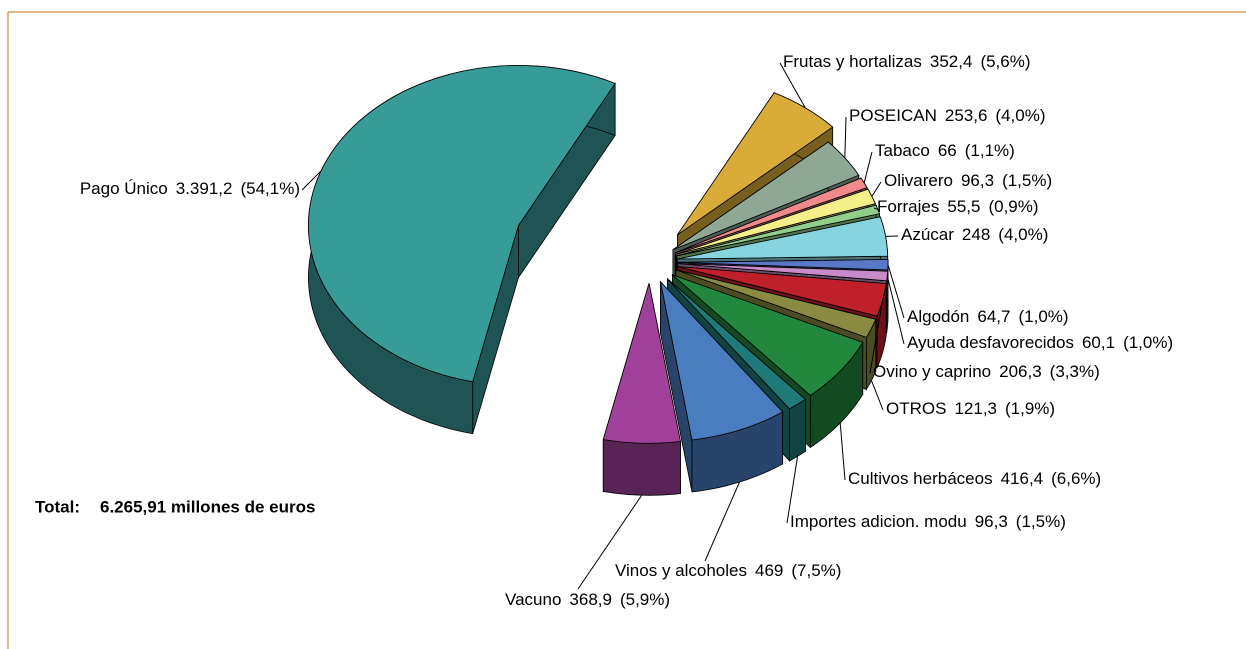 The height and width of the screenshot is (649, 1246). What do you see at coordinates (966, 115) in the screenshot?
I see `label-value: 253,6` at bounding box center [966, 115].